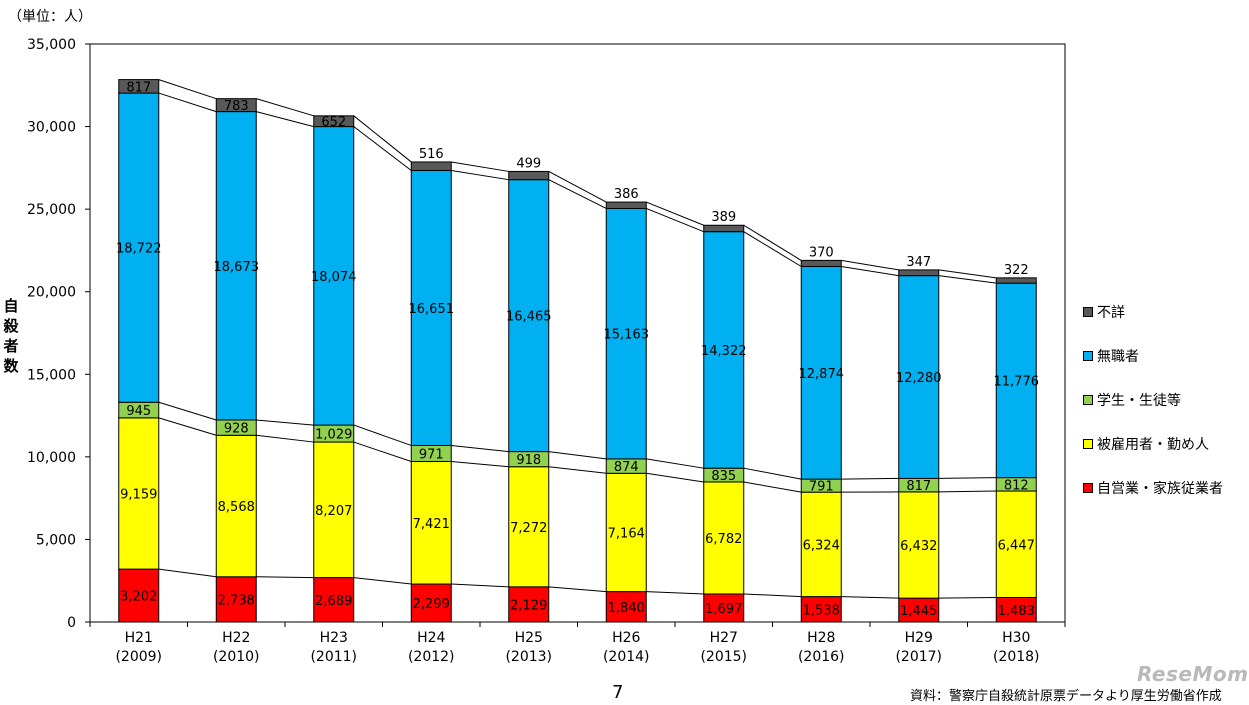 The width and height of the screenshot is (1249, 705). What do you see at coordinates (724, 351) in the screenshot?
I see `data-label: 14,322` at bounding box center [724, 351].